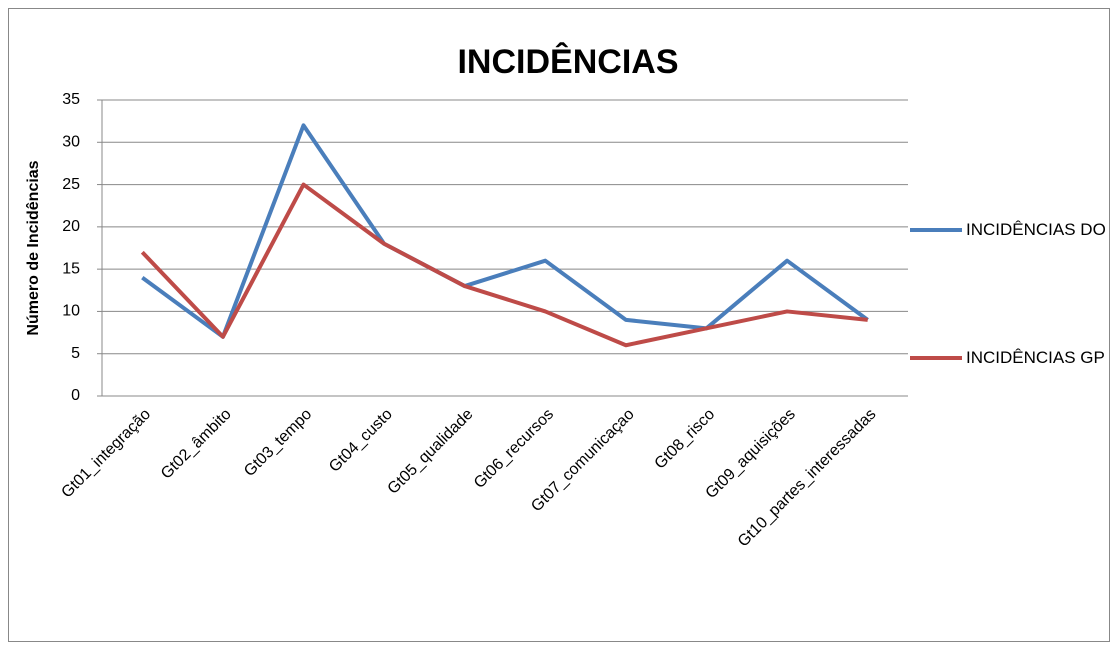 This screenshot has width=1118, height=650. What do you see at coordinates (71, 268) in the screenshot?
I see `y-tick-label: 15` at bounding box center [71, 268].